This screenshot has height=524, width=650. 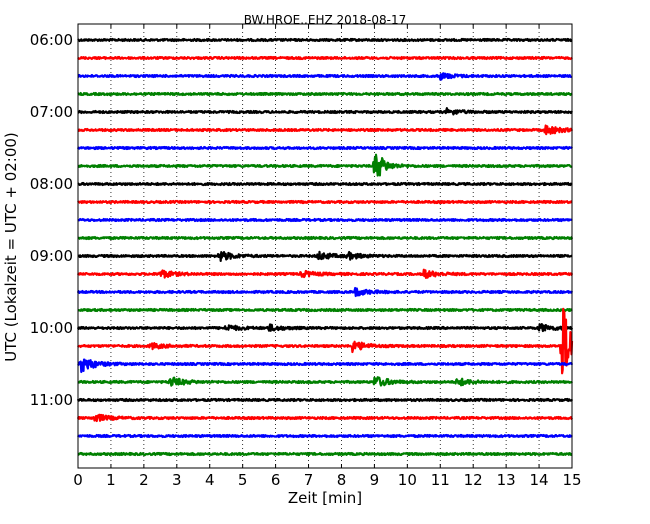 What do you see at coordinates (51, 400) in the screenshot?
I see `y-tick-label: 11:00` at bounding box center [51, 400].